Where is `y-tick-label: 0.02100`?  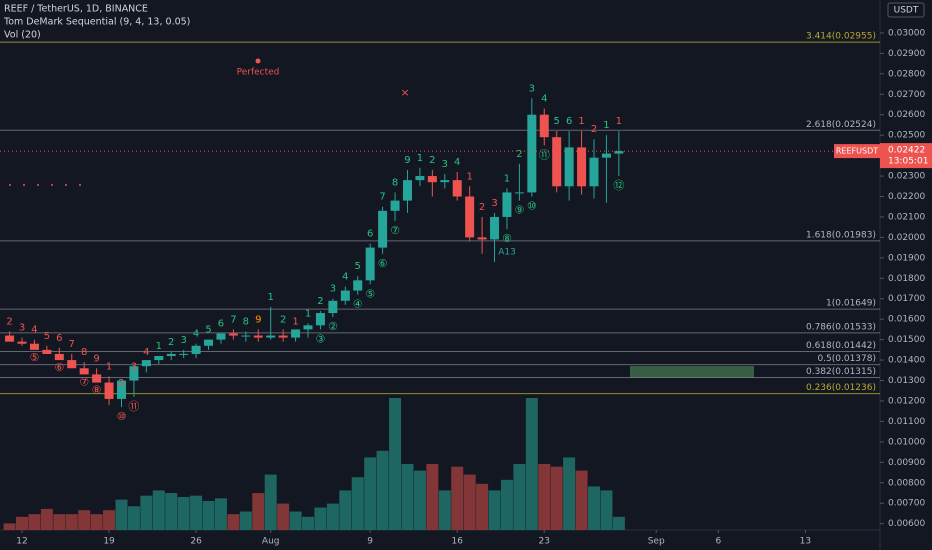 y-tick-label: 0.02100 is located at coordinates (906, 217).